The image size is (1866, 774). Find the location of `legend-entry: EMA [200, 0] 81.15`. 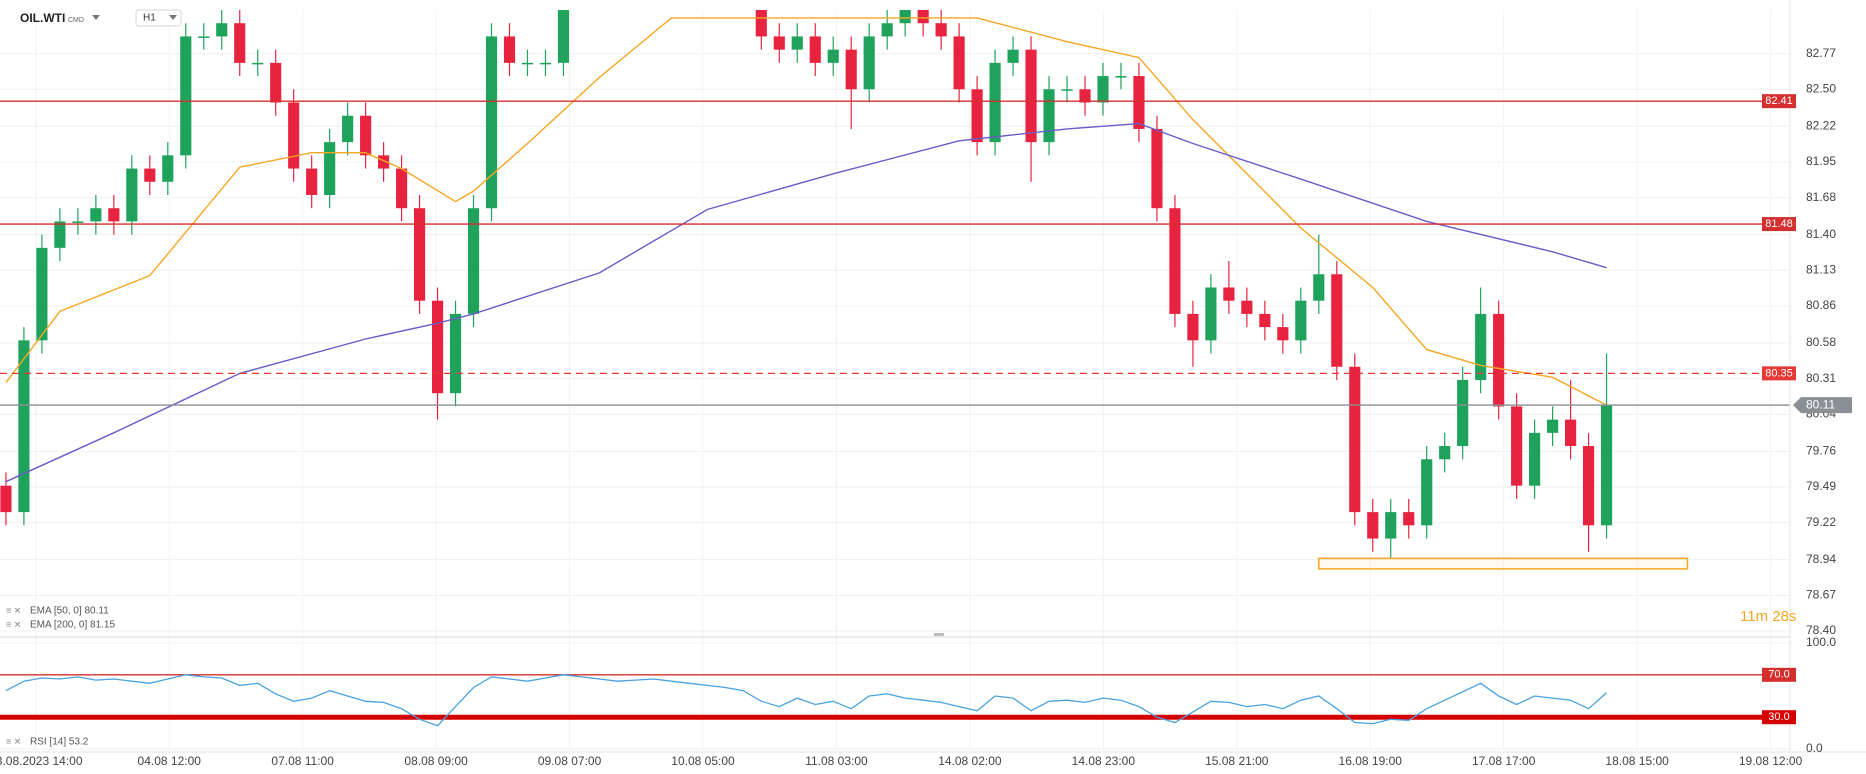

legend-entry: EMA [200, 0] 81.15 is located at coordinates (72, 625).